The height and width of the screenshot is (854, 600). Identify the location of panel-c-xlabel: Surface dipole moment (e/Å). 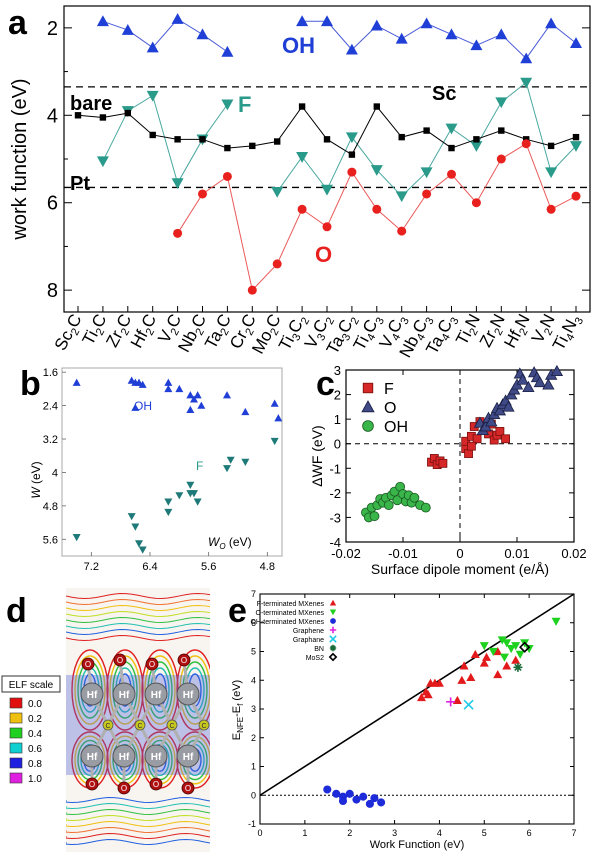
(460, 569).